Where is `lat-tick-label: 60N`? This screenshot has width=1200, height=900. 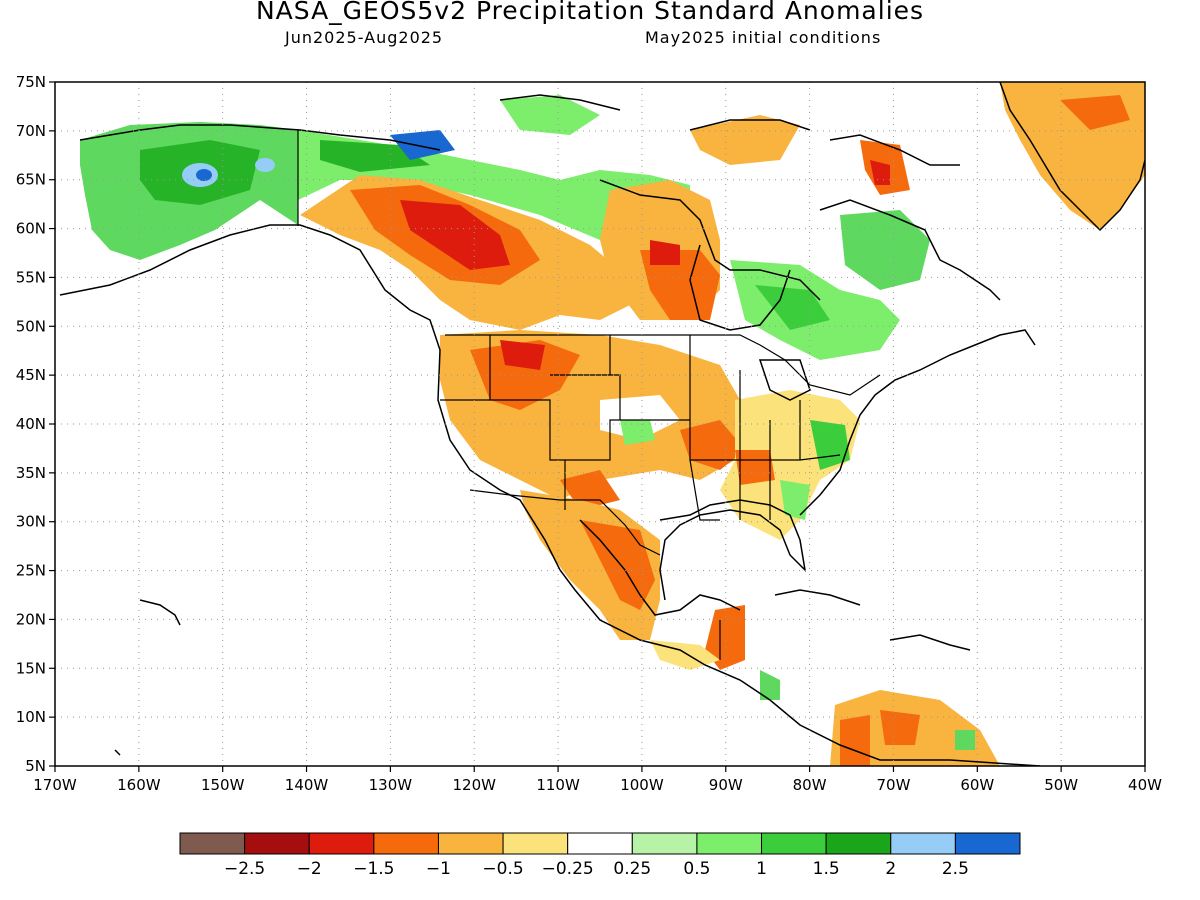
lat-tick-label: 60N is located at coordinates (31, 229).